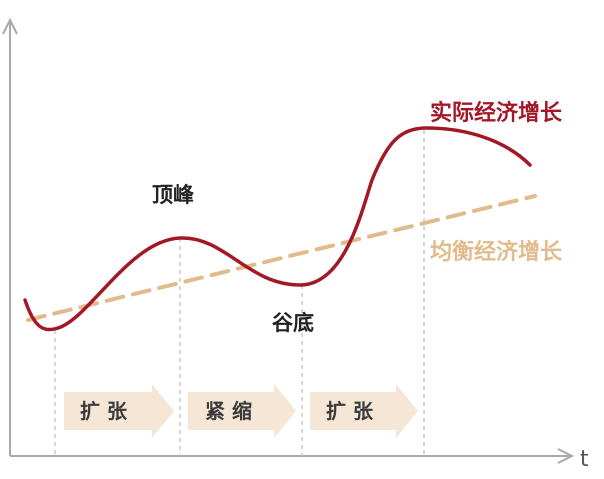 The height and width of the screenshot is (479, 604). What do you see at coordinates (584, 459) in the screenshot?
I see `x-axis-label: t` at bounding box center [584, 459].